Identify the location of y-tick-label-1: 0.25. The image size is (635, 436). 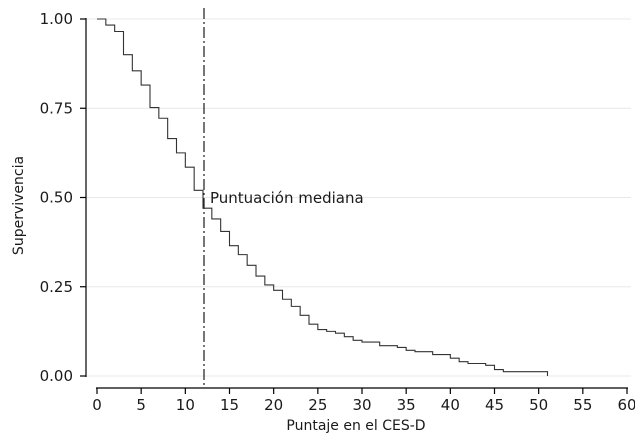
(56, 287).